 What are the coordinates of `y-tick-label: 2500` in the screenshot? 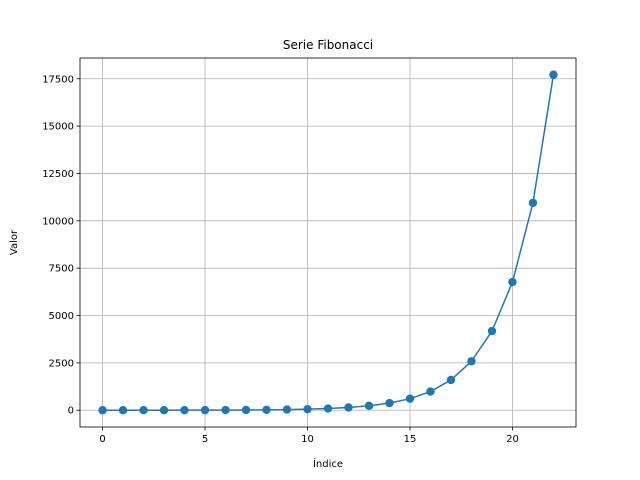 It's located at (61, 363).